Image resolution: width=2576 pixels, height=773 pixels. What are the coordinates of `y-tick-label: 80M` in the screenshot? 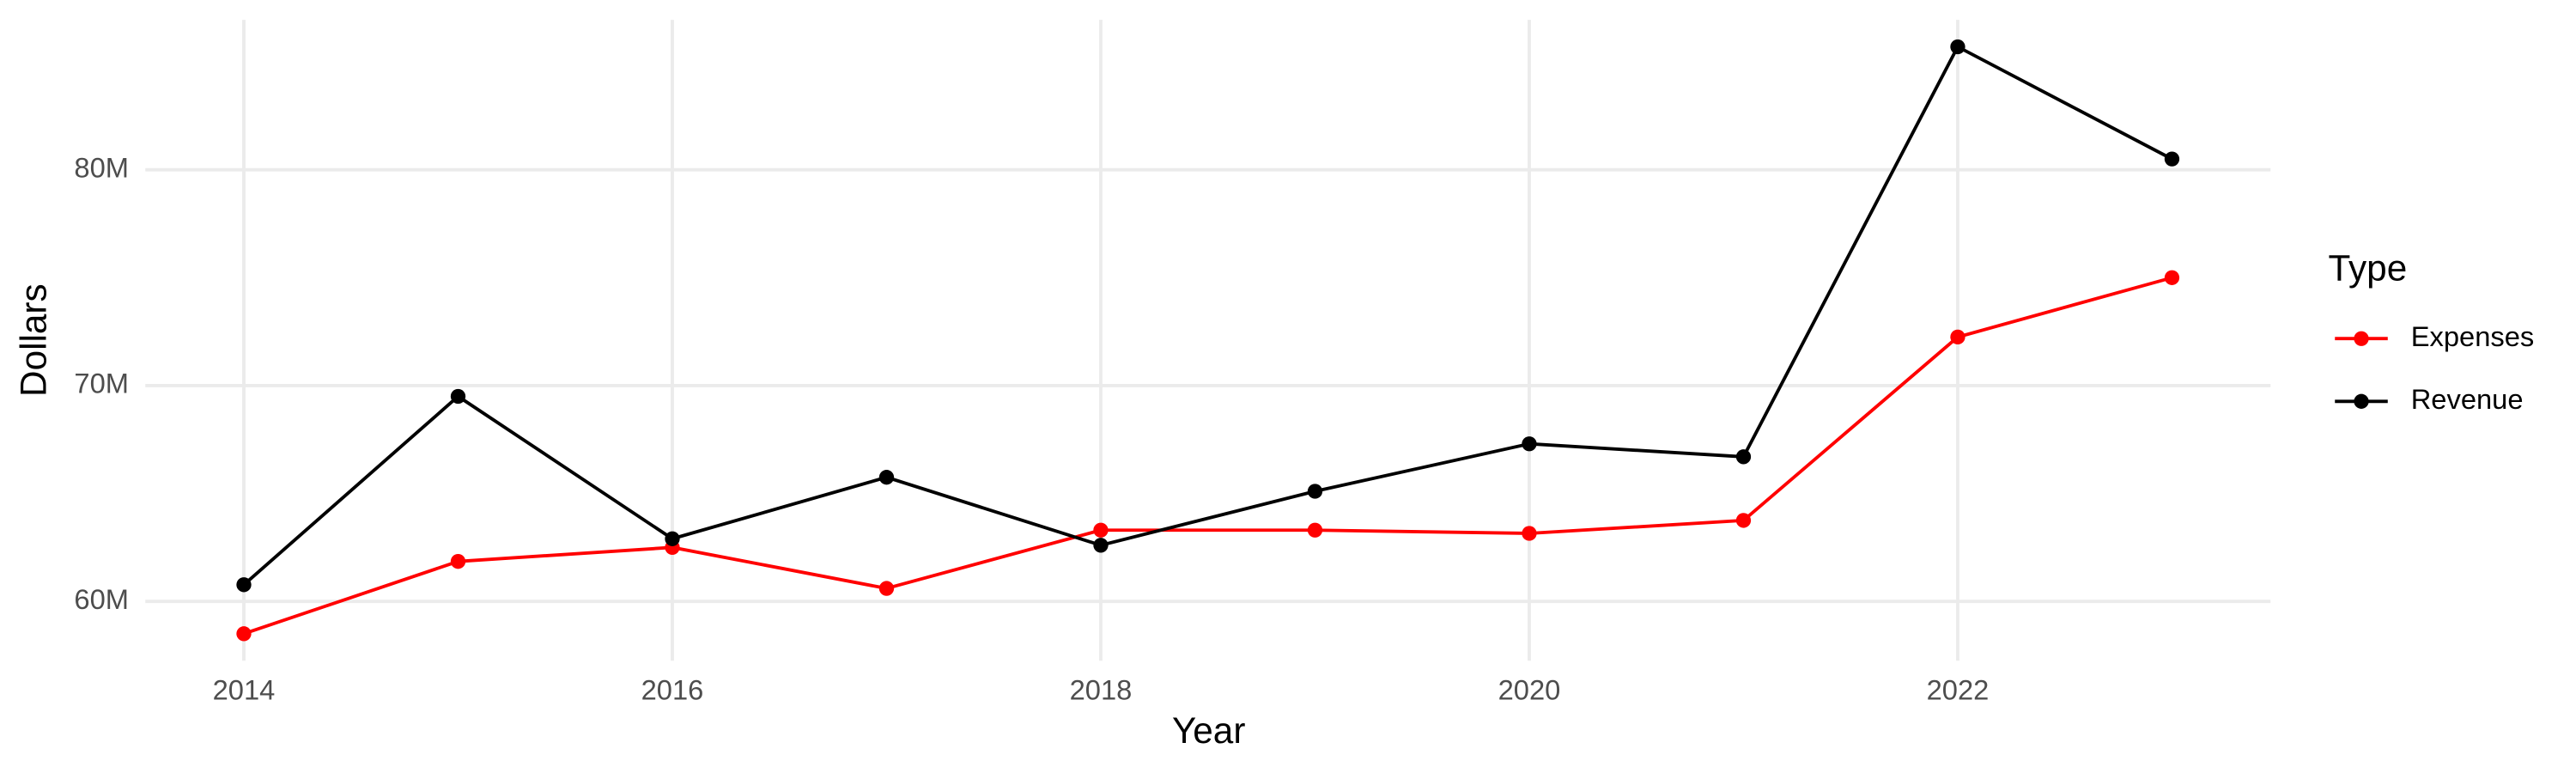 It's located at (101, 167).